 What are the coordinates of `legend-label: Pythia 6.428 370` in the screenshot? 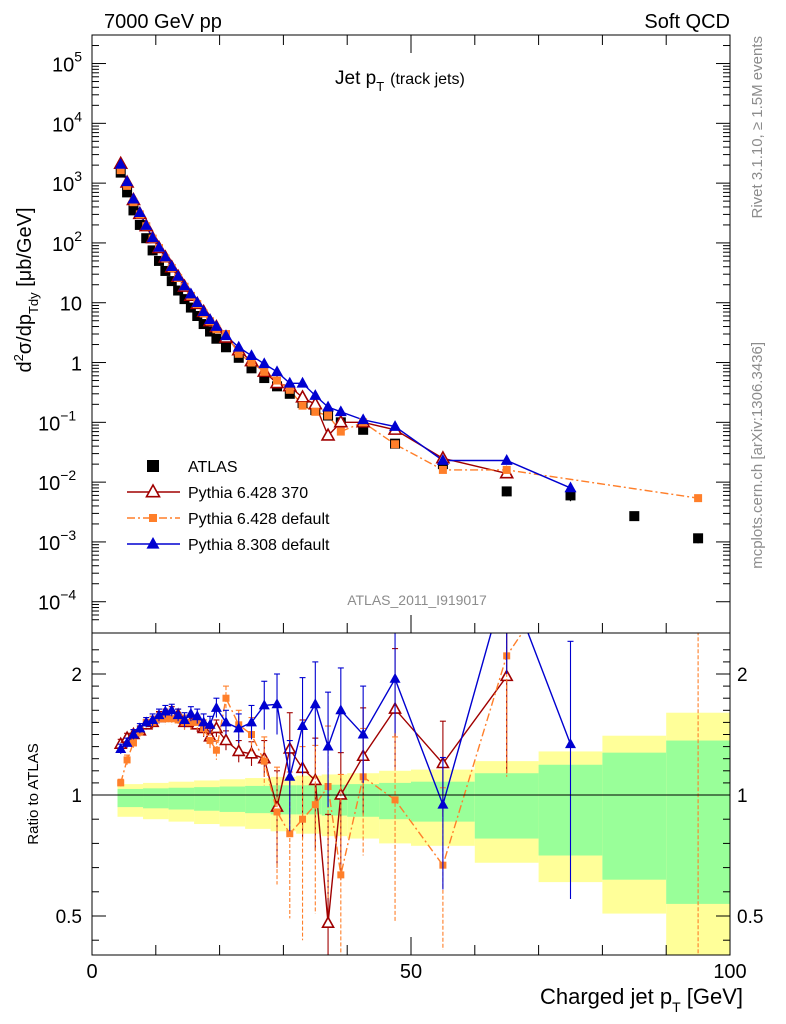 It's located at (248, 493).